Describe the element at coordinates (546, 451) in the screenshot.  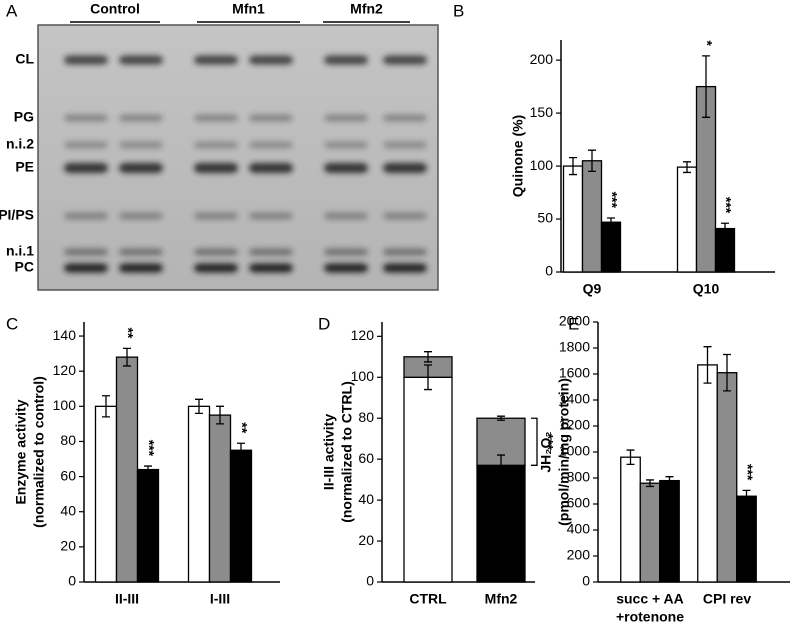
I see `y-axis-label: JH₂O₂` at that location.